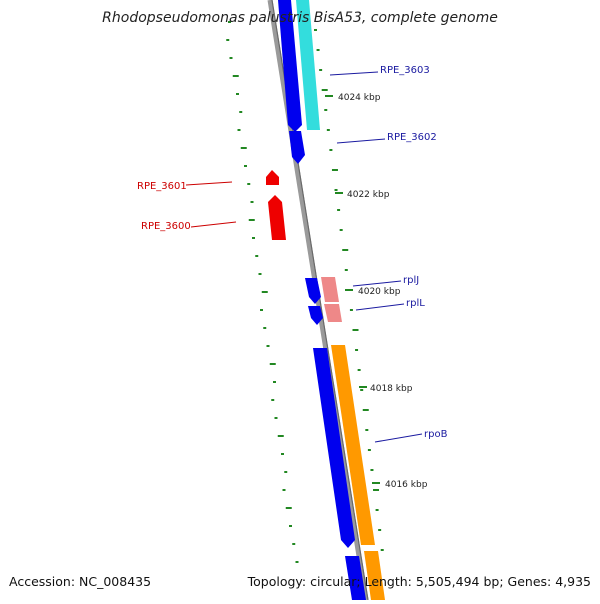 The image size is (600, 604). I want to click on feature-rpe-3602-cds, so click(297, 147).